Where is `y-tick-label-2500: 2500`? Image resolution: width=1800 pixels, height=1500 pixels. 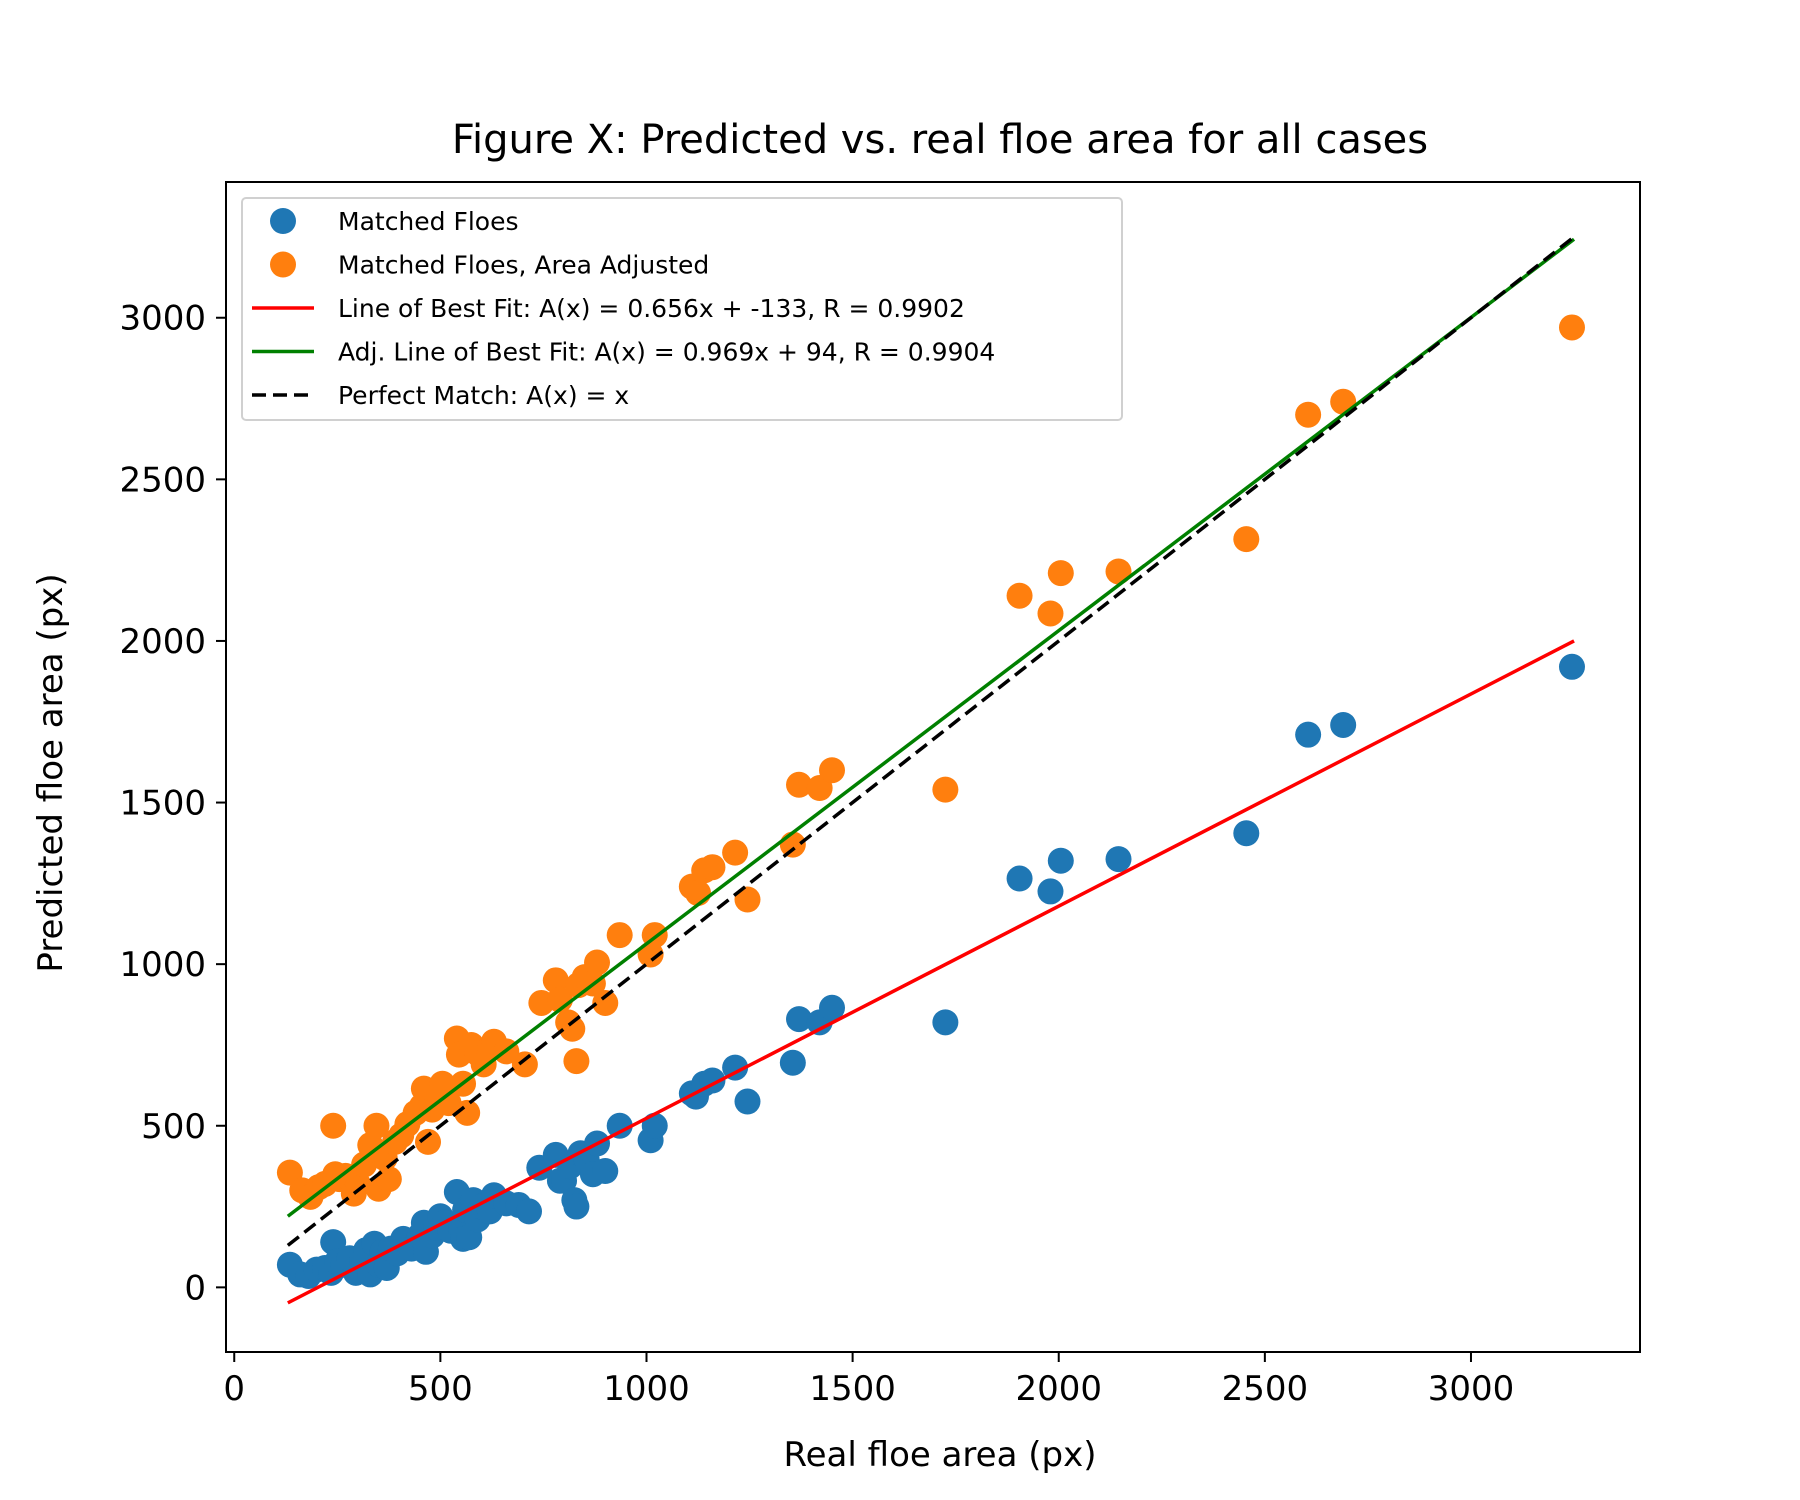
y-tick-label-2500: 2500 is located at coordinates (162, 480).